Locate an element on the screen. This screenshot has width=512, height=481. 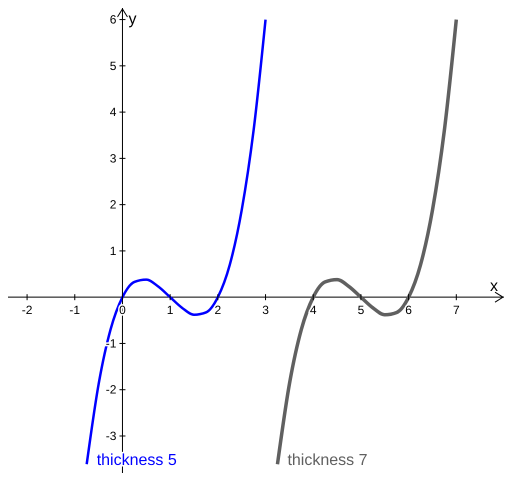
y-tick-label: -3 is located at coordinates (111, 435).